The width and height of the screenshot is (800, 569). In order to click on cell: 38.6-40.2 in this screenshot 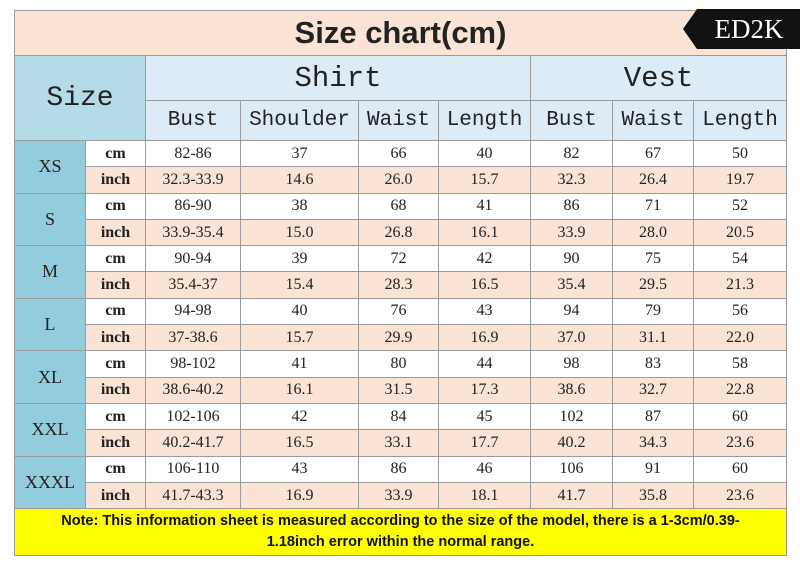, I will do `click(193, 390)`.